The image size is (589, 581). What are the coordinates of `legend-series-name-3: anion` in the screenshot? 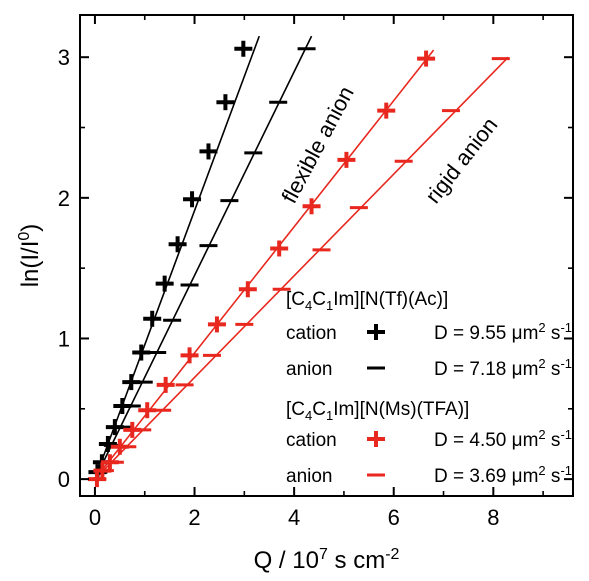 It's located at (309, 476).